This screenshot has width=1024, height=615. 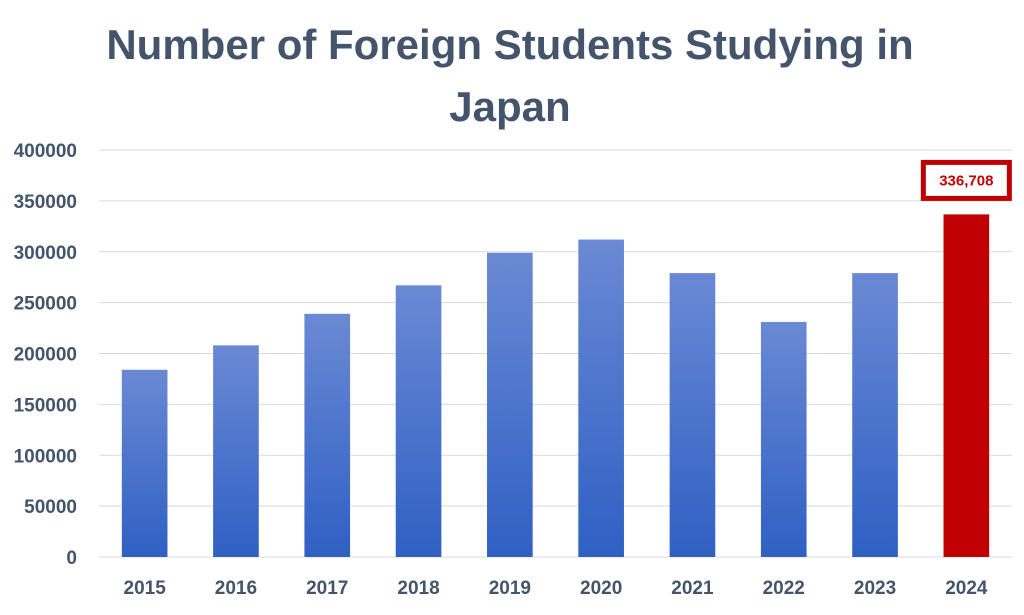 I want to click on x-tick-label: 2016, so click(x=236, y=588).